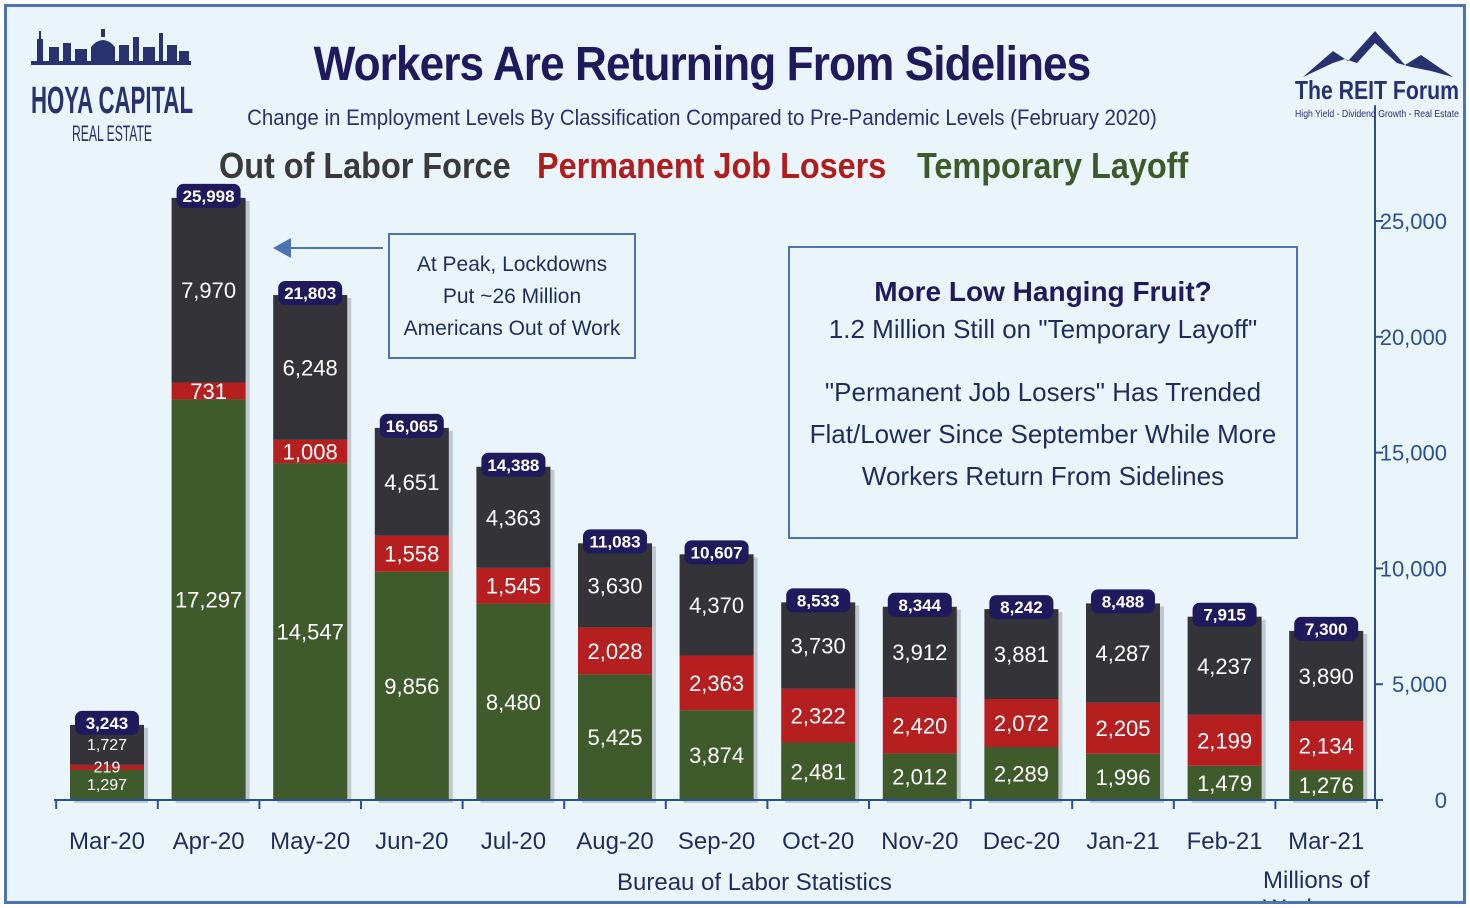 The image size is (1470, 908). I want to click on fruit-callout-line3: Workers Return From Sidelines, so click(1043, 476).